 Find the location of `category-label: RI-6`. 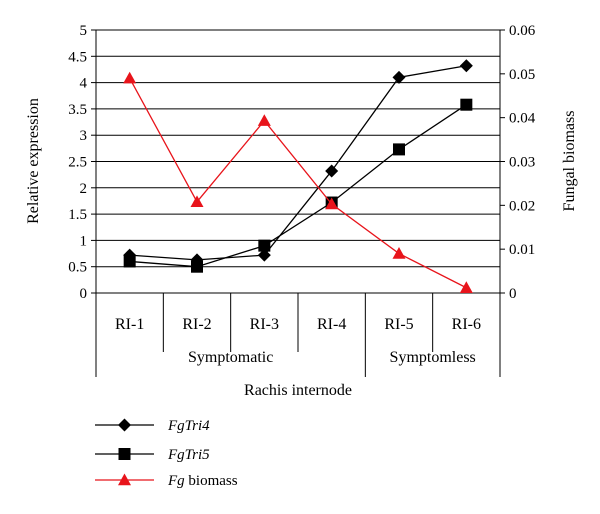

category-label: RI-6 is located at coordinates (466, 324).